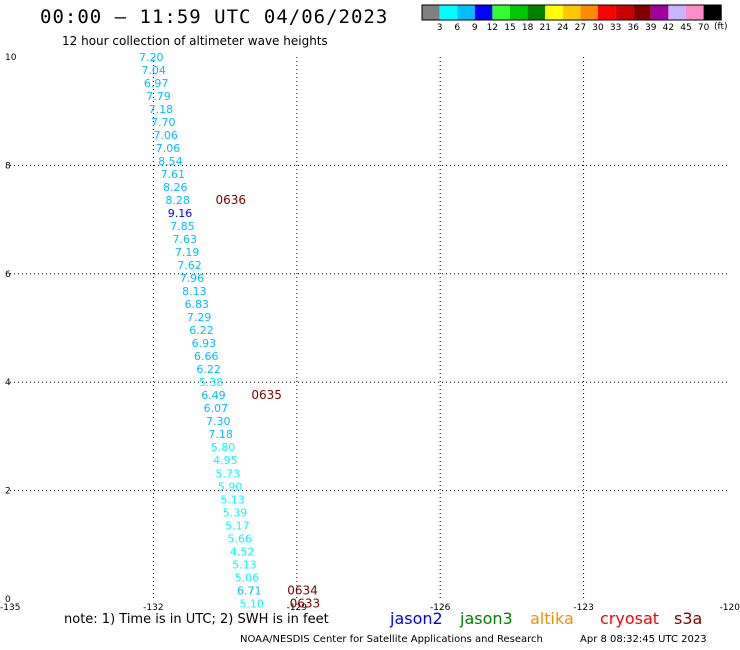  What do you see at coordinates (231, 200) in the screenshot?
I see `pass-time-label: 0636` at bounding box center [231, 200].